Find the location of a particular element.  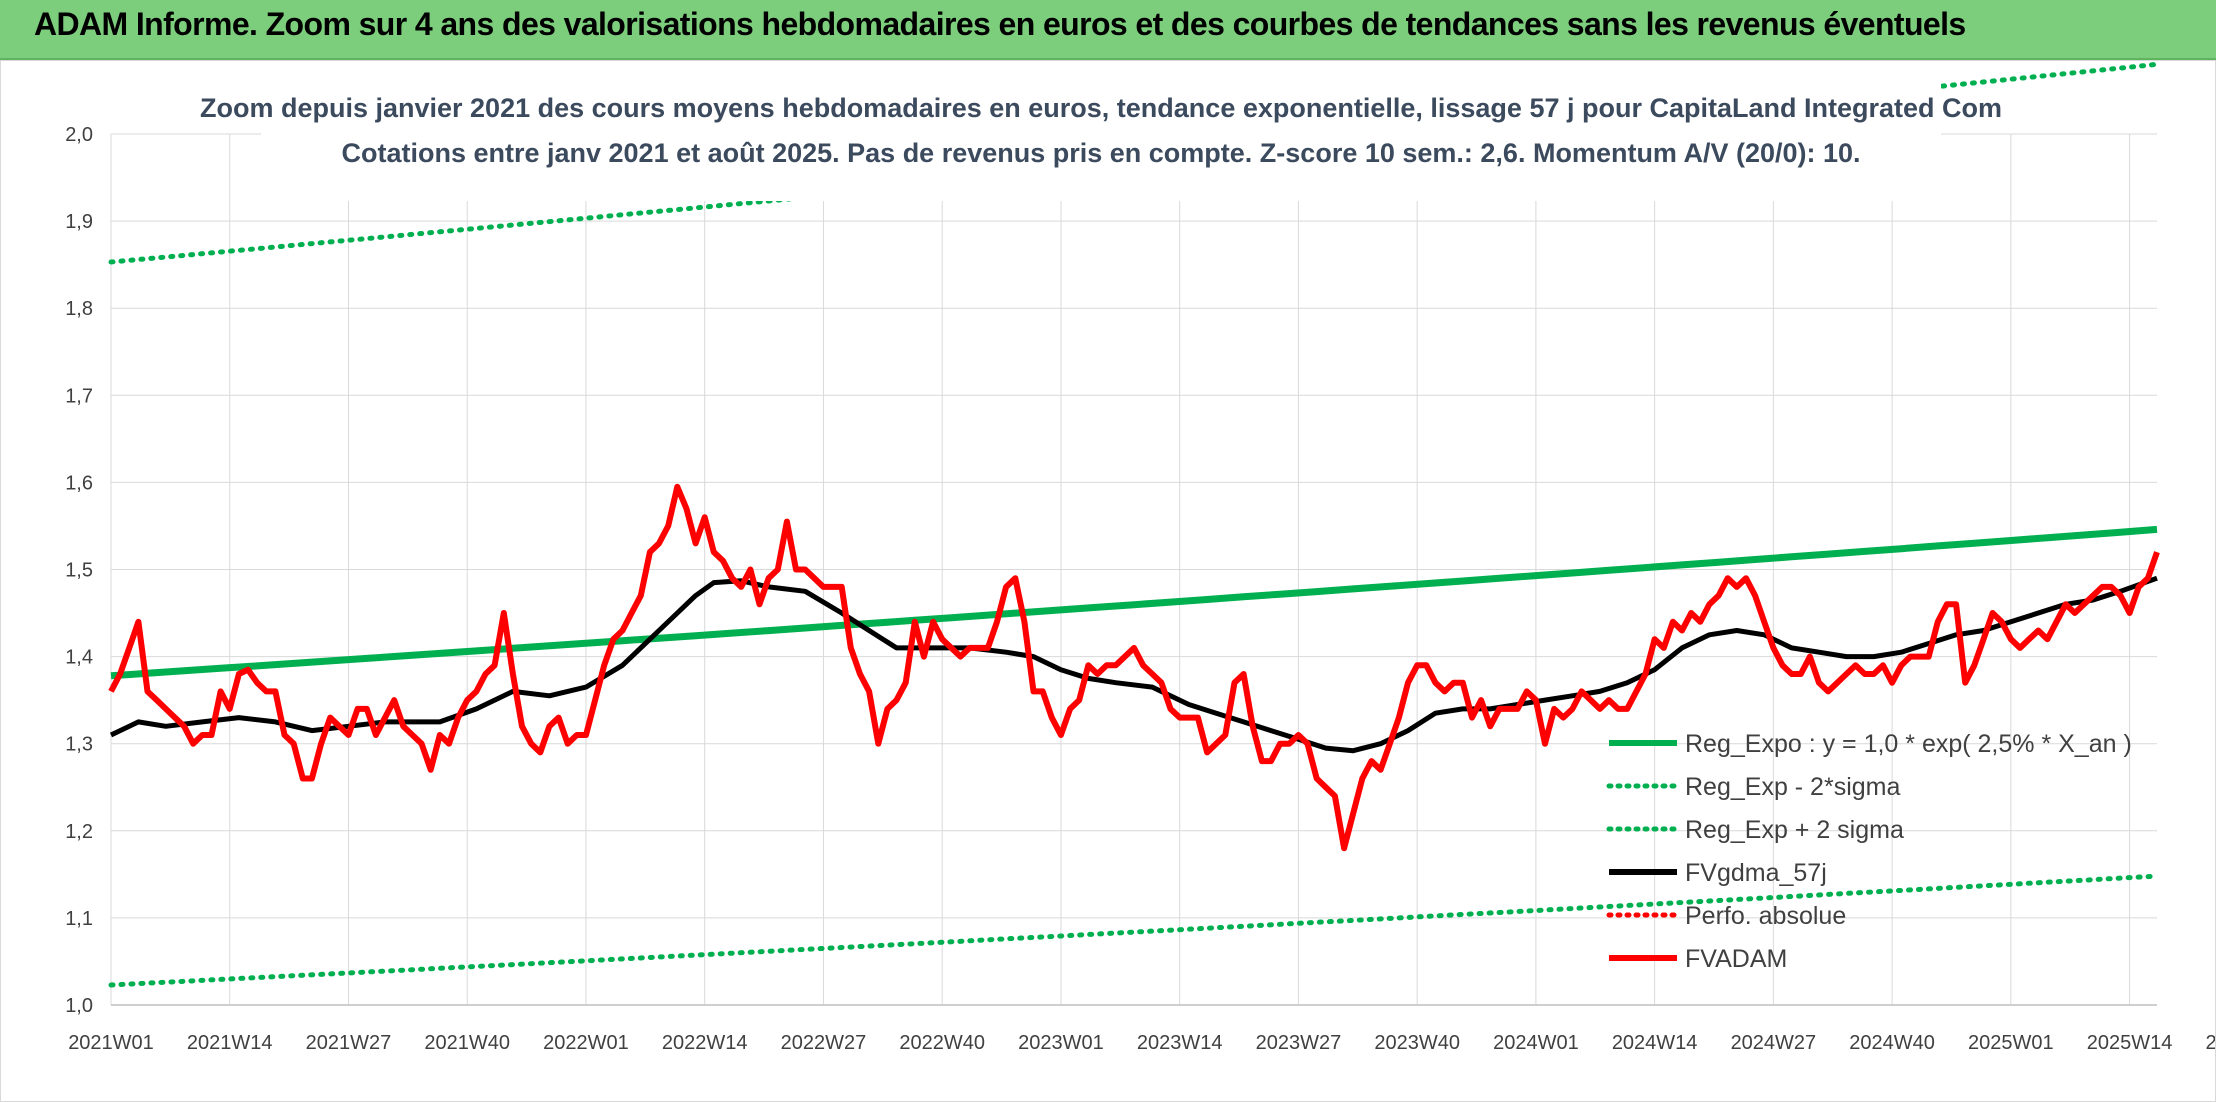

y-tick-label: 1,1 is located at coordinates (79, 919).